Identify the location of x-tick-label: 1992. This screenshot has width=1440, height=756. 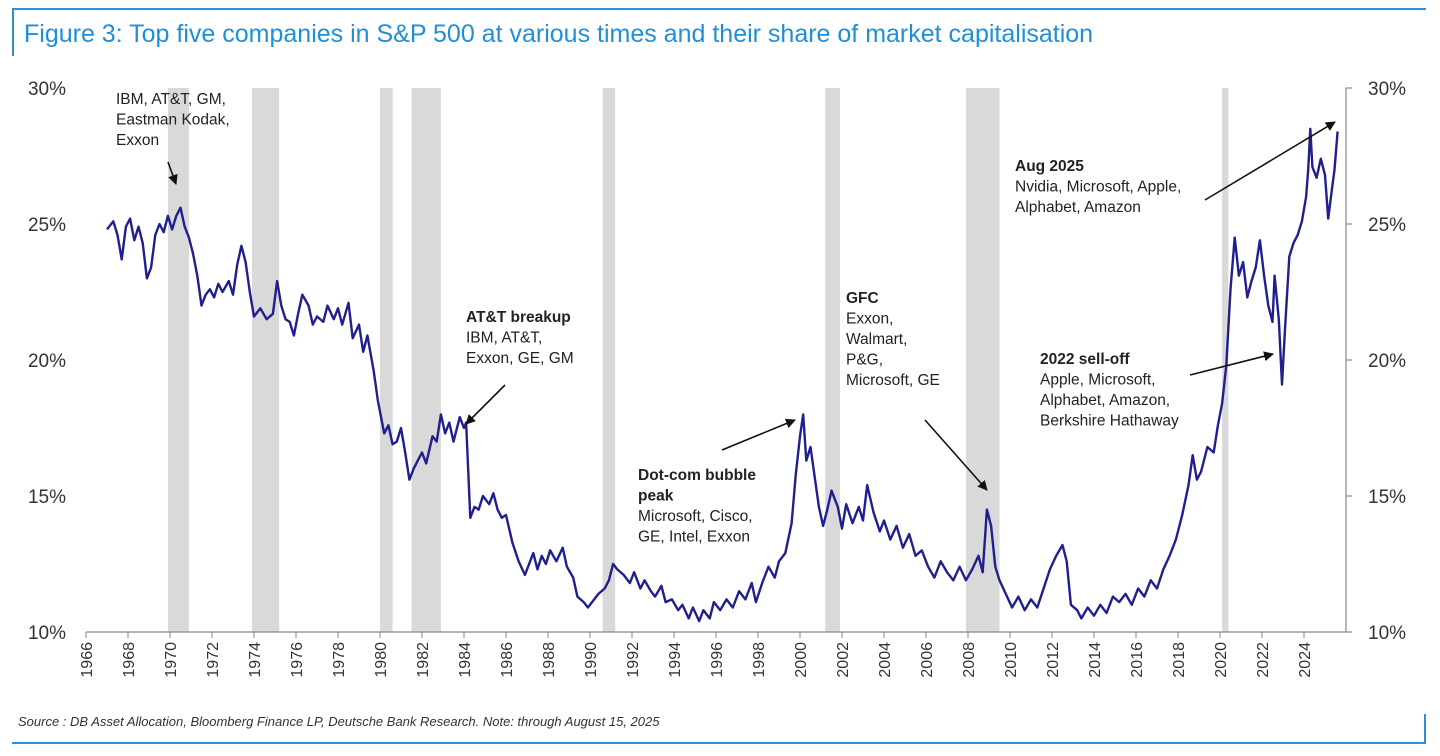
(633, 660).